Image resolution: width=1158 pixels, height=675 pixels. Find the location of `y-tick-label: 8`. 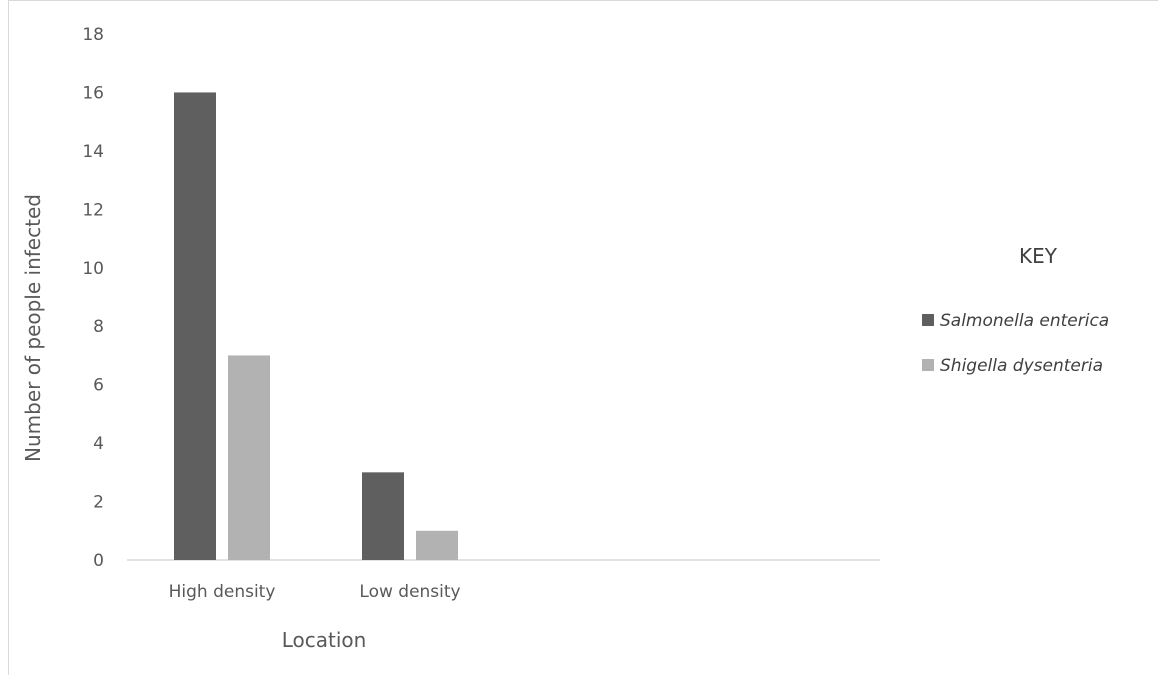

y-tick-label: 8 is located at coordinates (98, 327).